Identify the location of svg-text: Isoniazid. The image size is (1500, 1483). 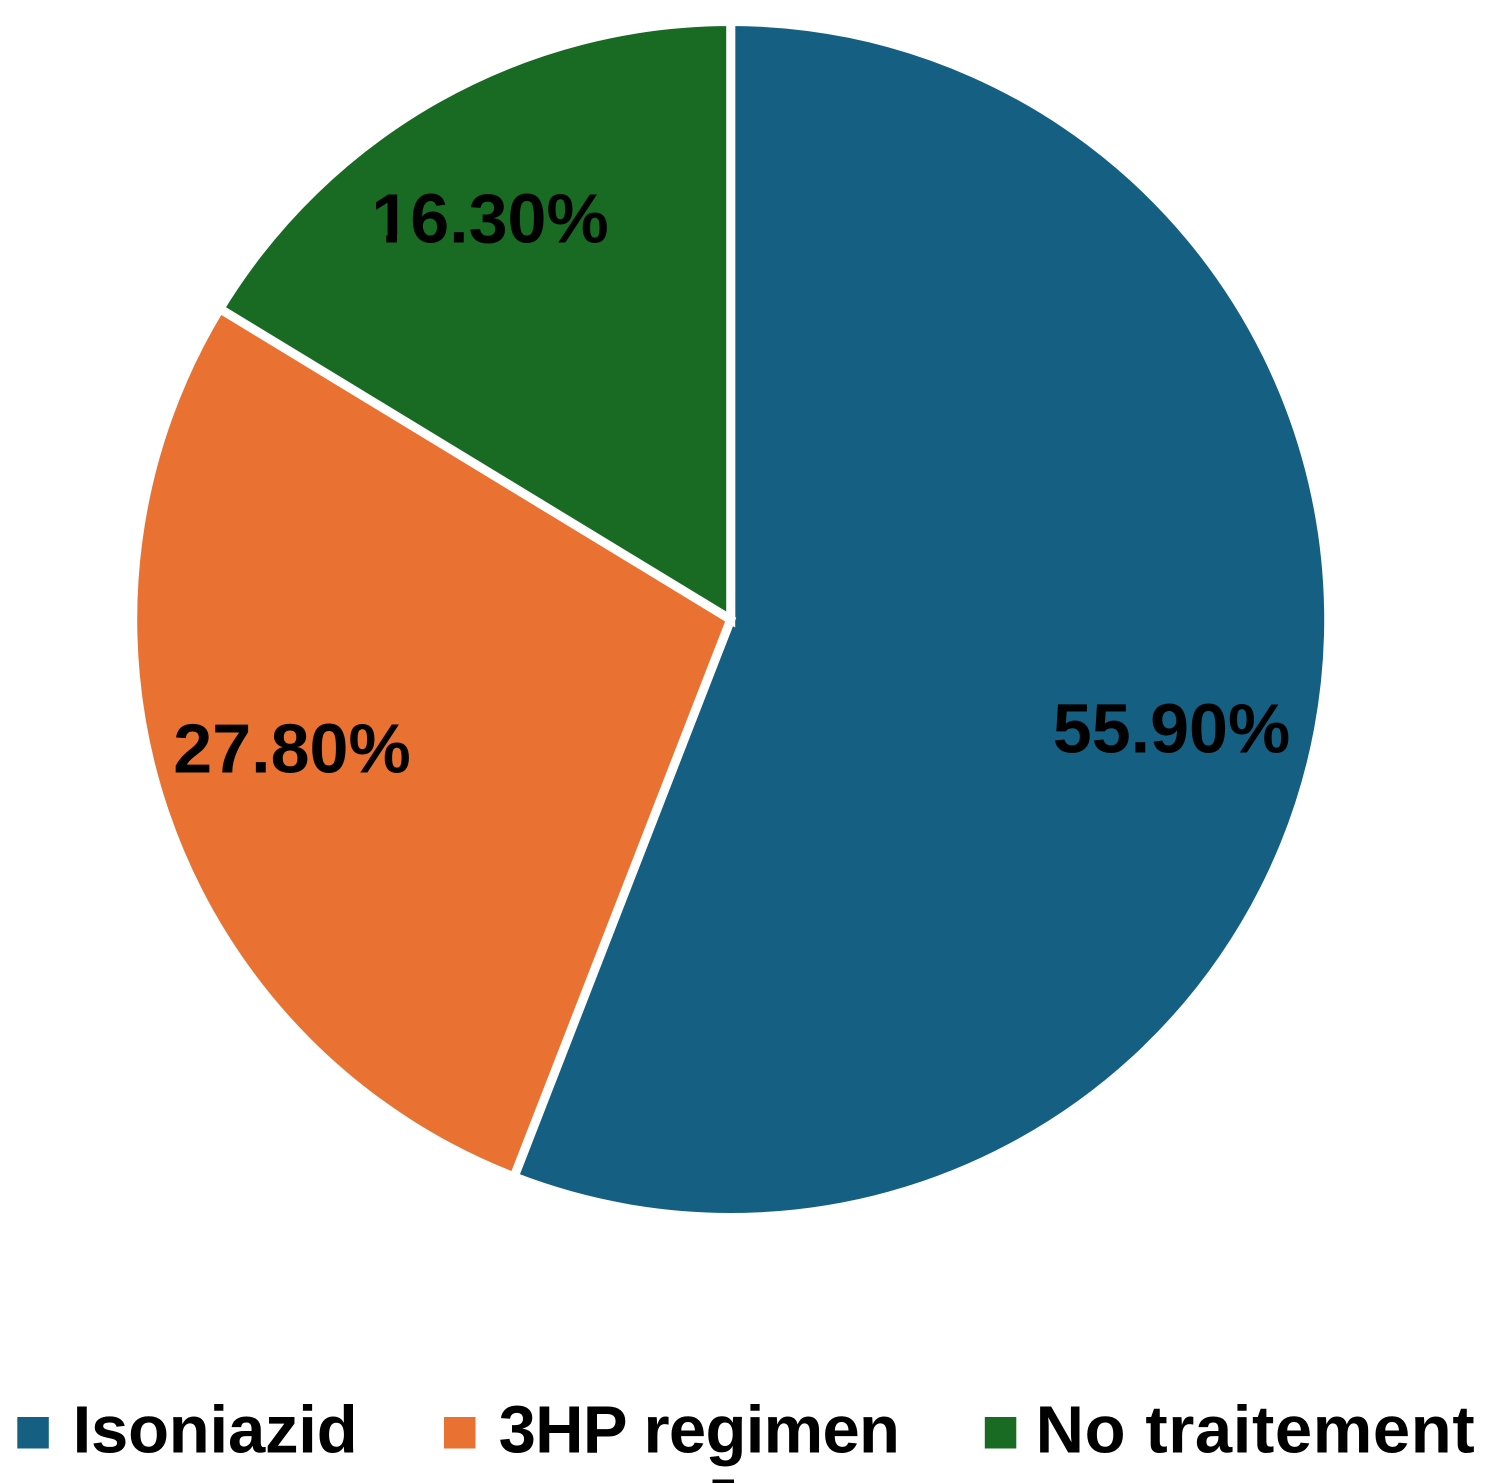
(215, 1430).